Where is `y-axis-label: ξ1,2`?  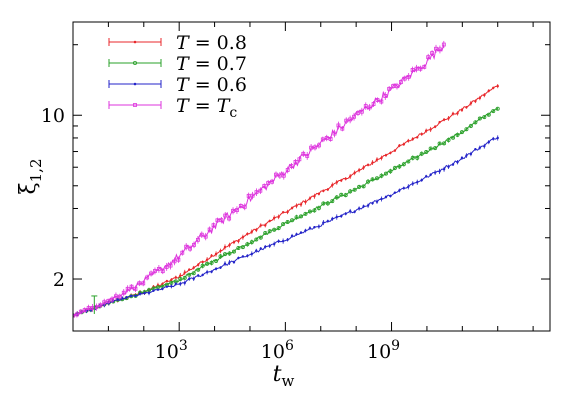
y-axis-label: ξ1,2 is located at coordinates (30, 177).